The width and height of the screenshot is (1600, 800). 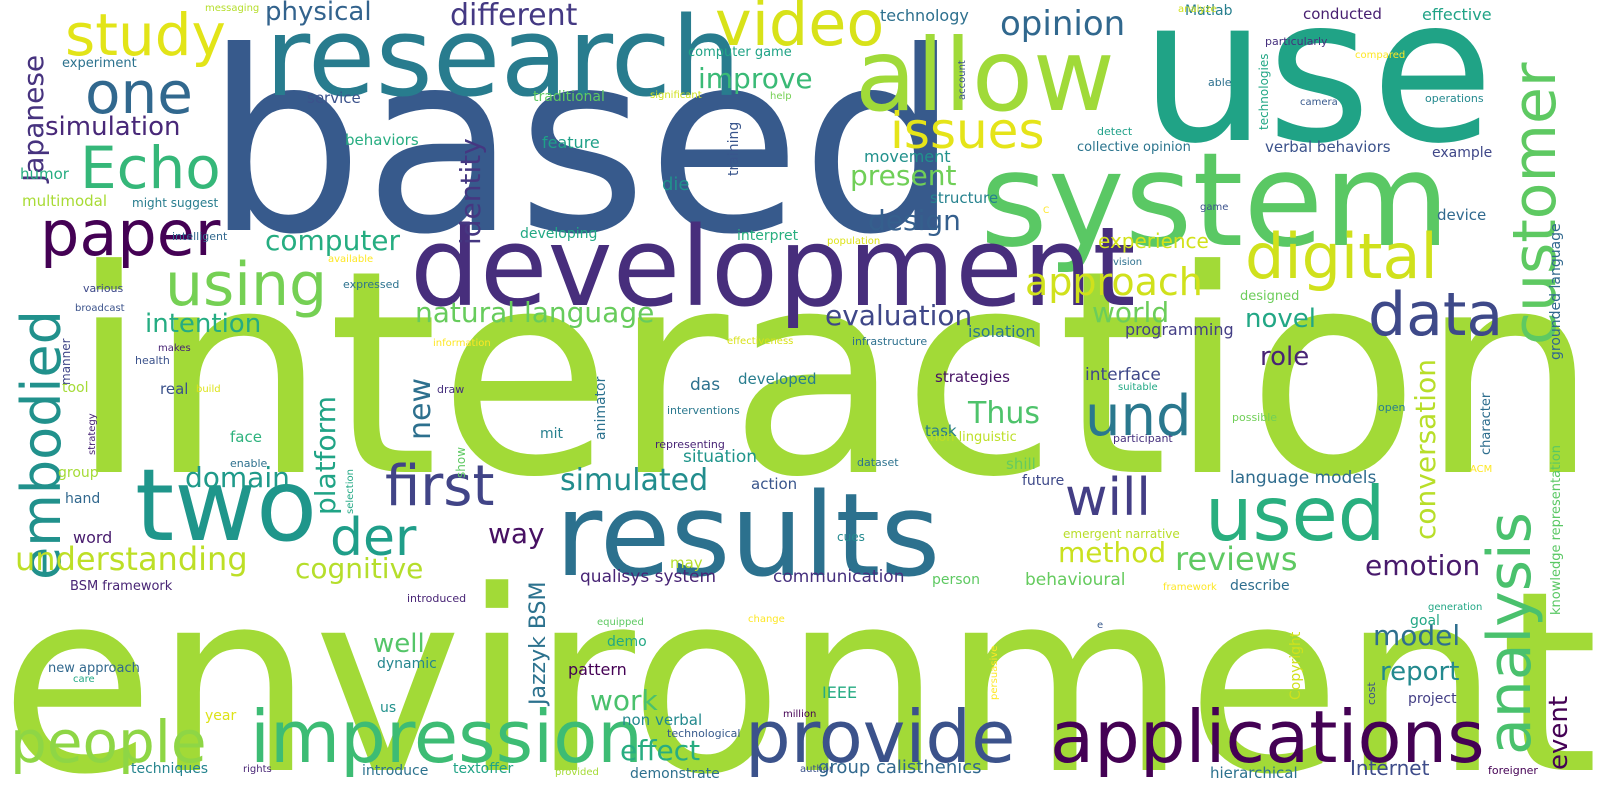 What do you see at coordinates (1121, 534) in the screenshot?
I see `word-emergent-narrative: emergent narrative` at bounding box center [1121, 534].